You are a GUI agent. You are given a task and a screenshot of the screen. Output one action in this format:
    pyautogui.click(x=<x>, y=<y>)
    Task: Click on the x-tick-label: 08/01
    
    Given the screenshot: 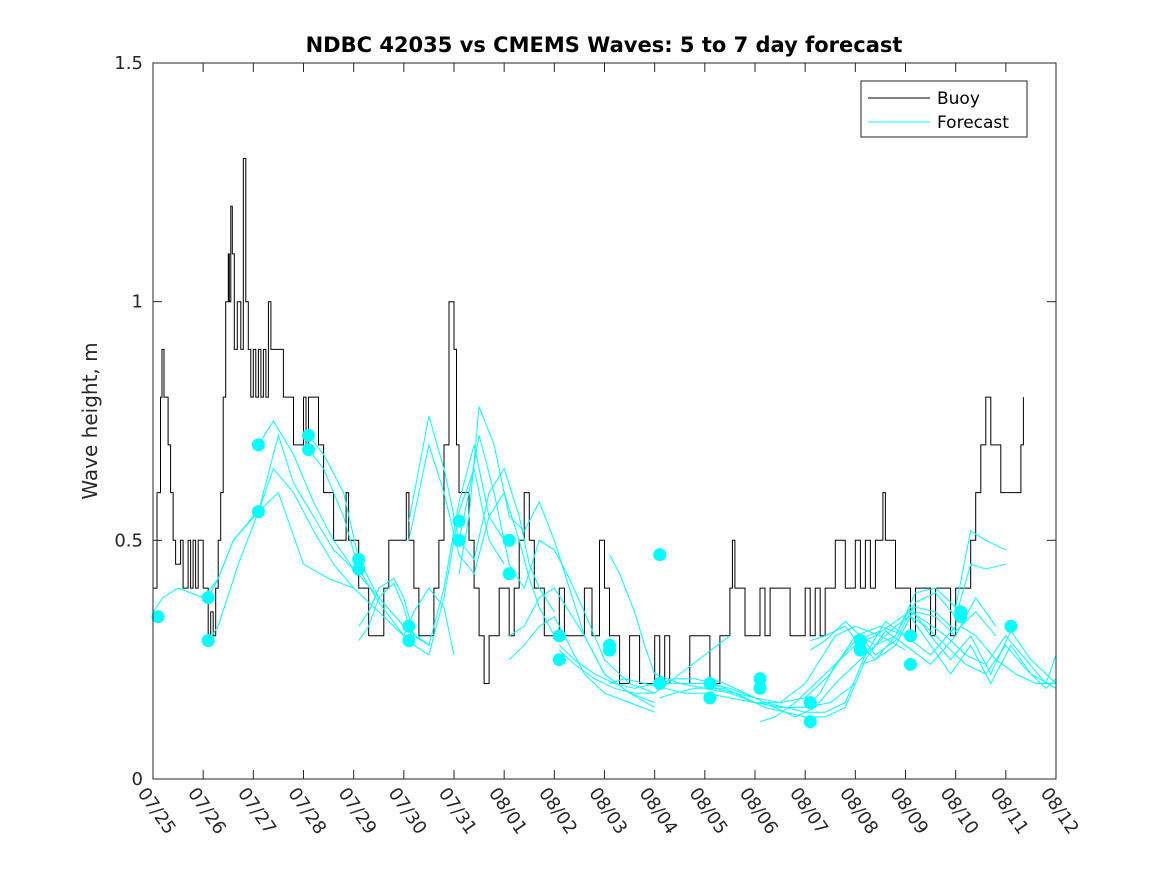 What is the action you would take?
    pyautogui.click(x=507, y=811)
    